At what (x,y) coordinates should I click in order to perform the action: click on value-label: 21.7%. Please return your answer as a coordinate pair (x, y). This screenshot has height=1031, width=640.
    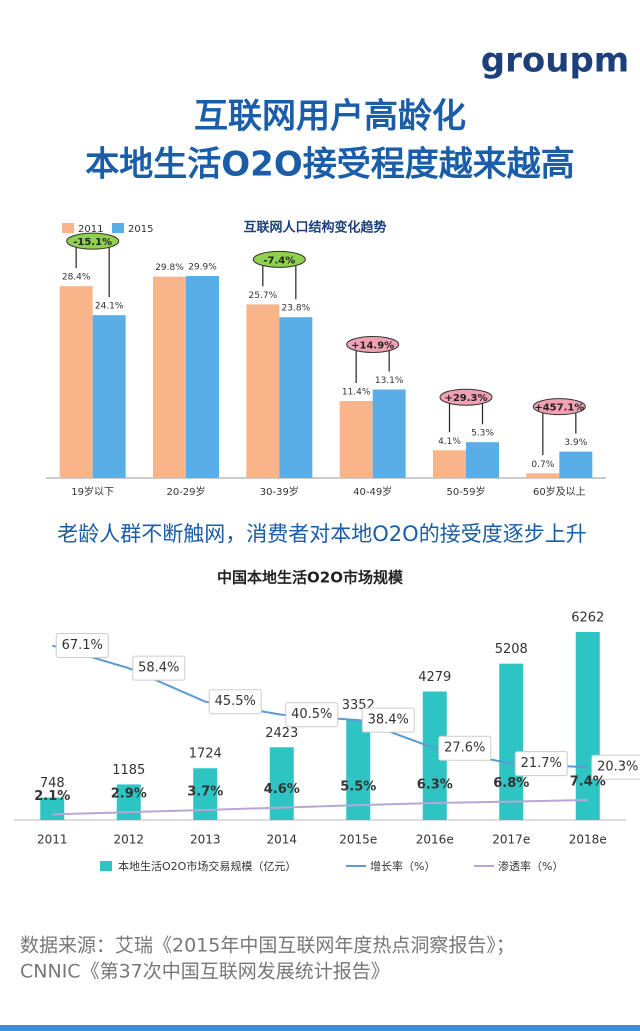
    Looking at the image, I should click on (541, 763).